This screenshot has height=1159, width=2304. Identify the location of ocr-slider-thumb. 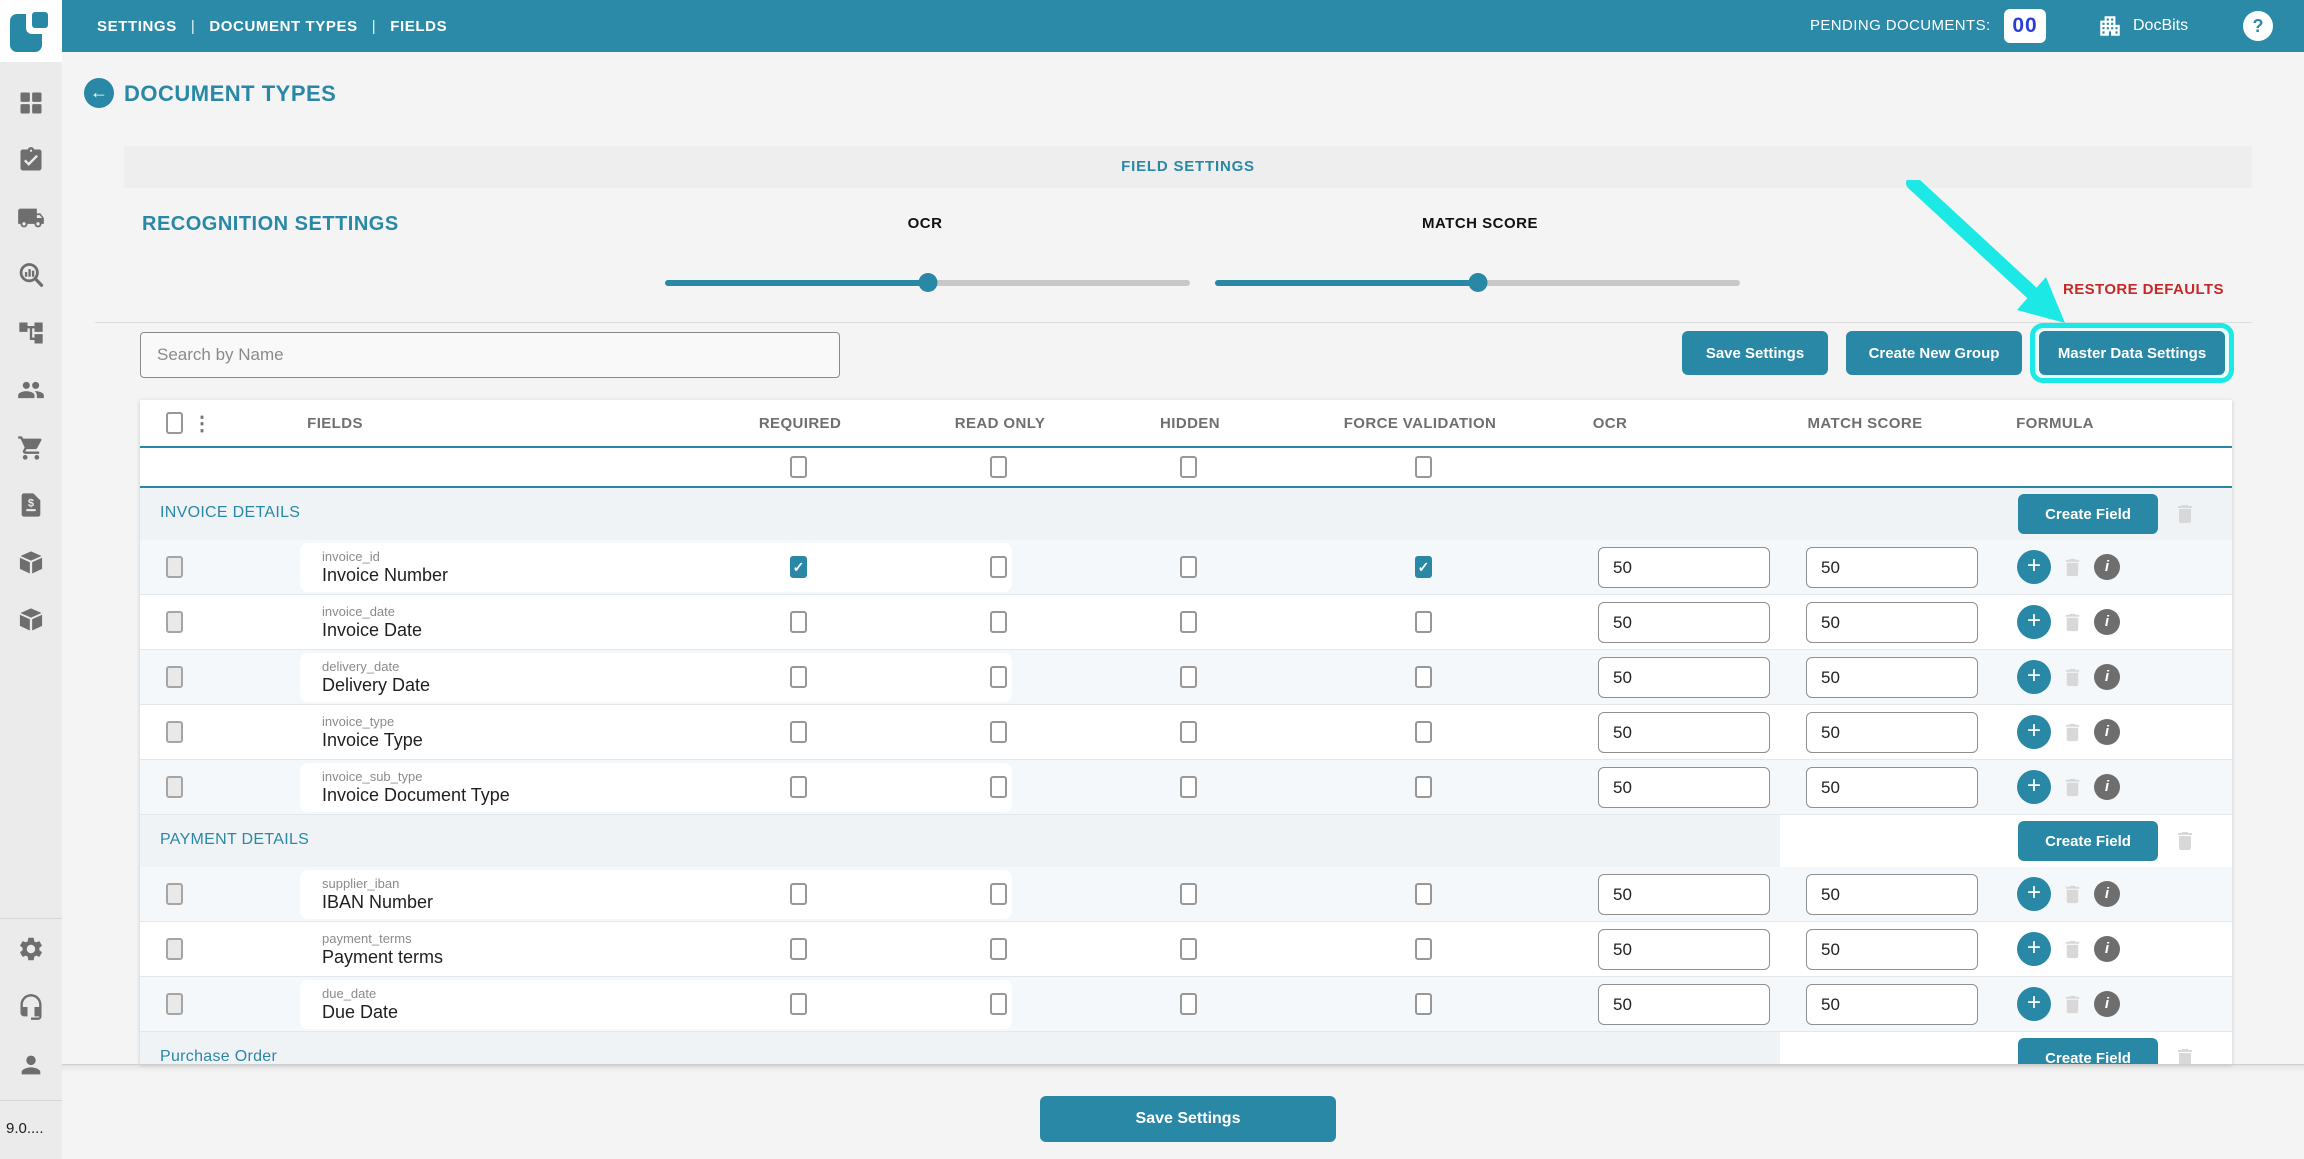
(927, 282).